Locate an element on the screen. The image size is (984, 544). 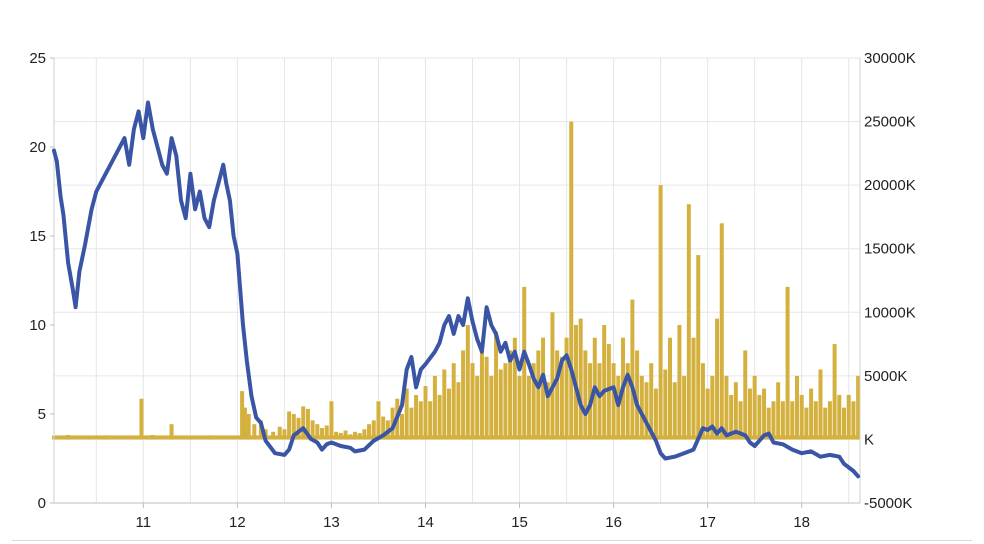
y-left-tick-label: 10 is located at coordinates (37, 325).